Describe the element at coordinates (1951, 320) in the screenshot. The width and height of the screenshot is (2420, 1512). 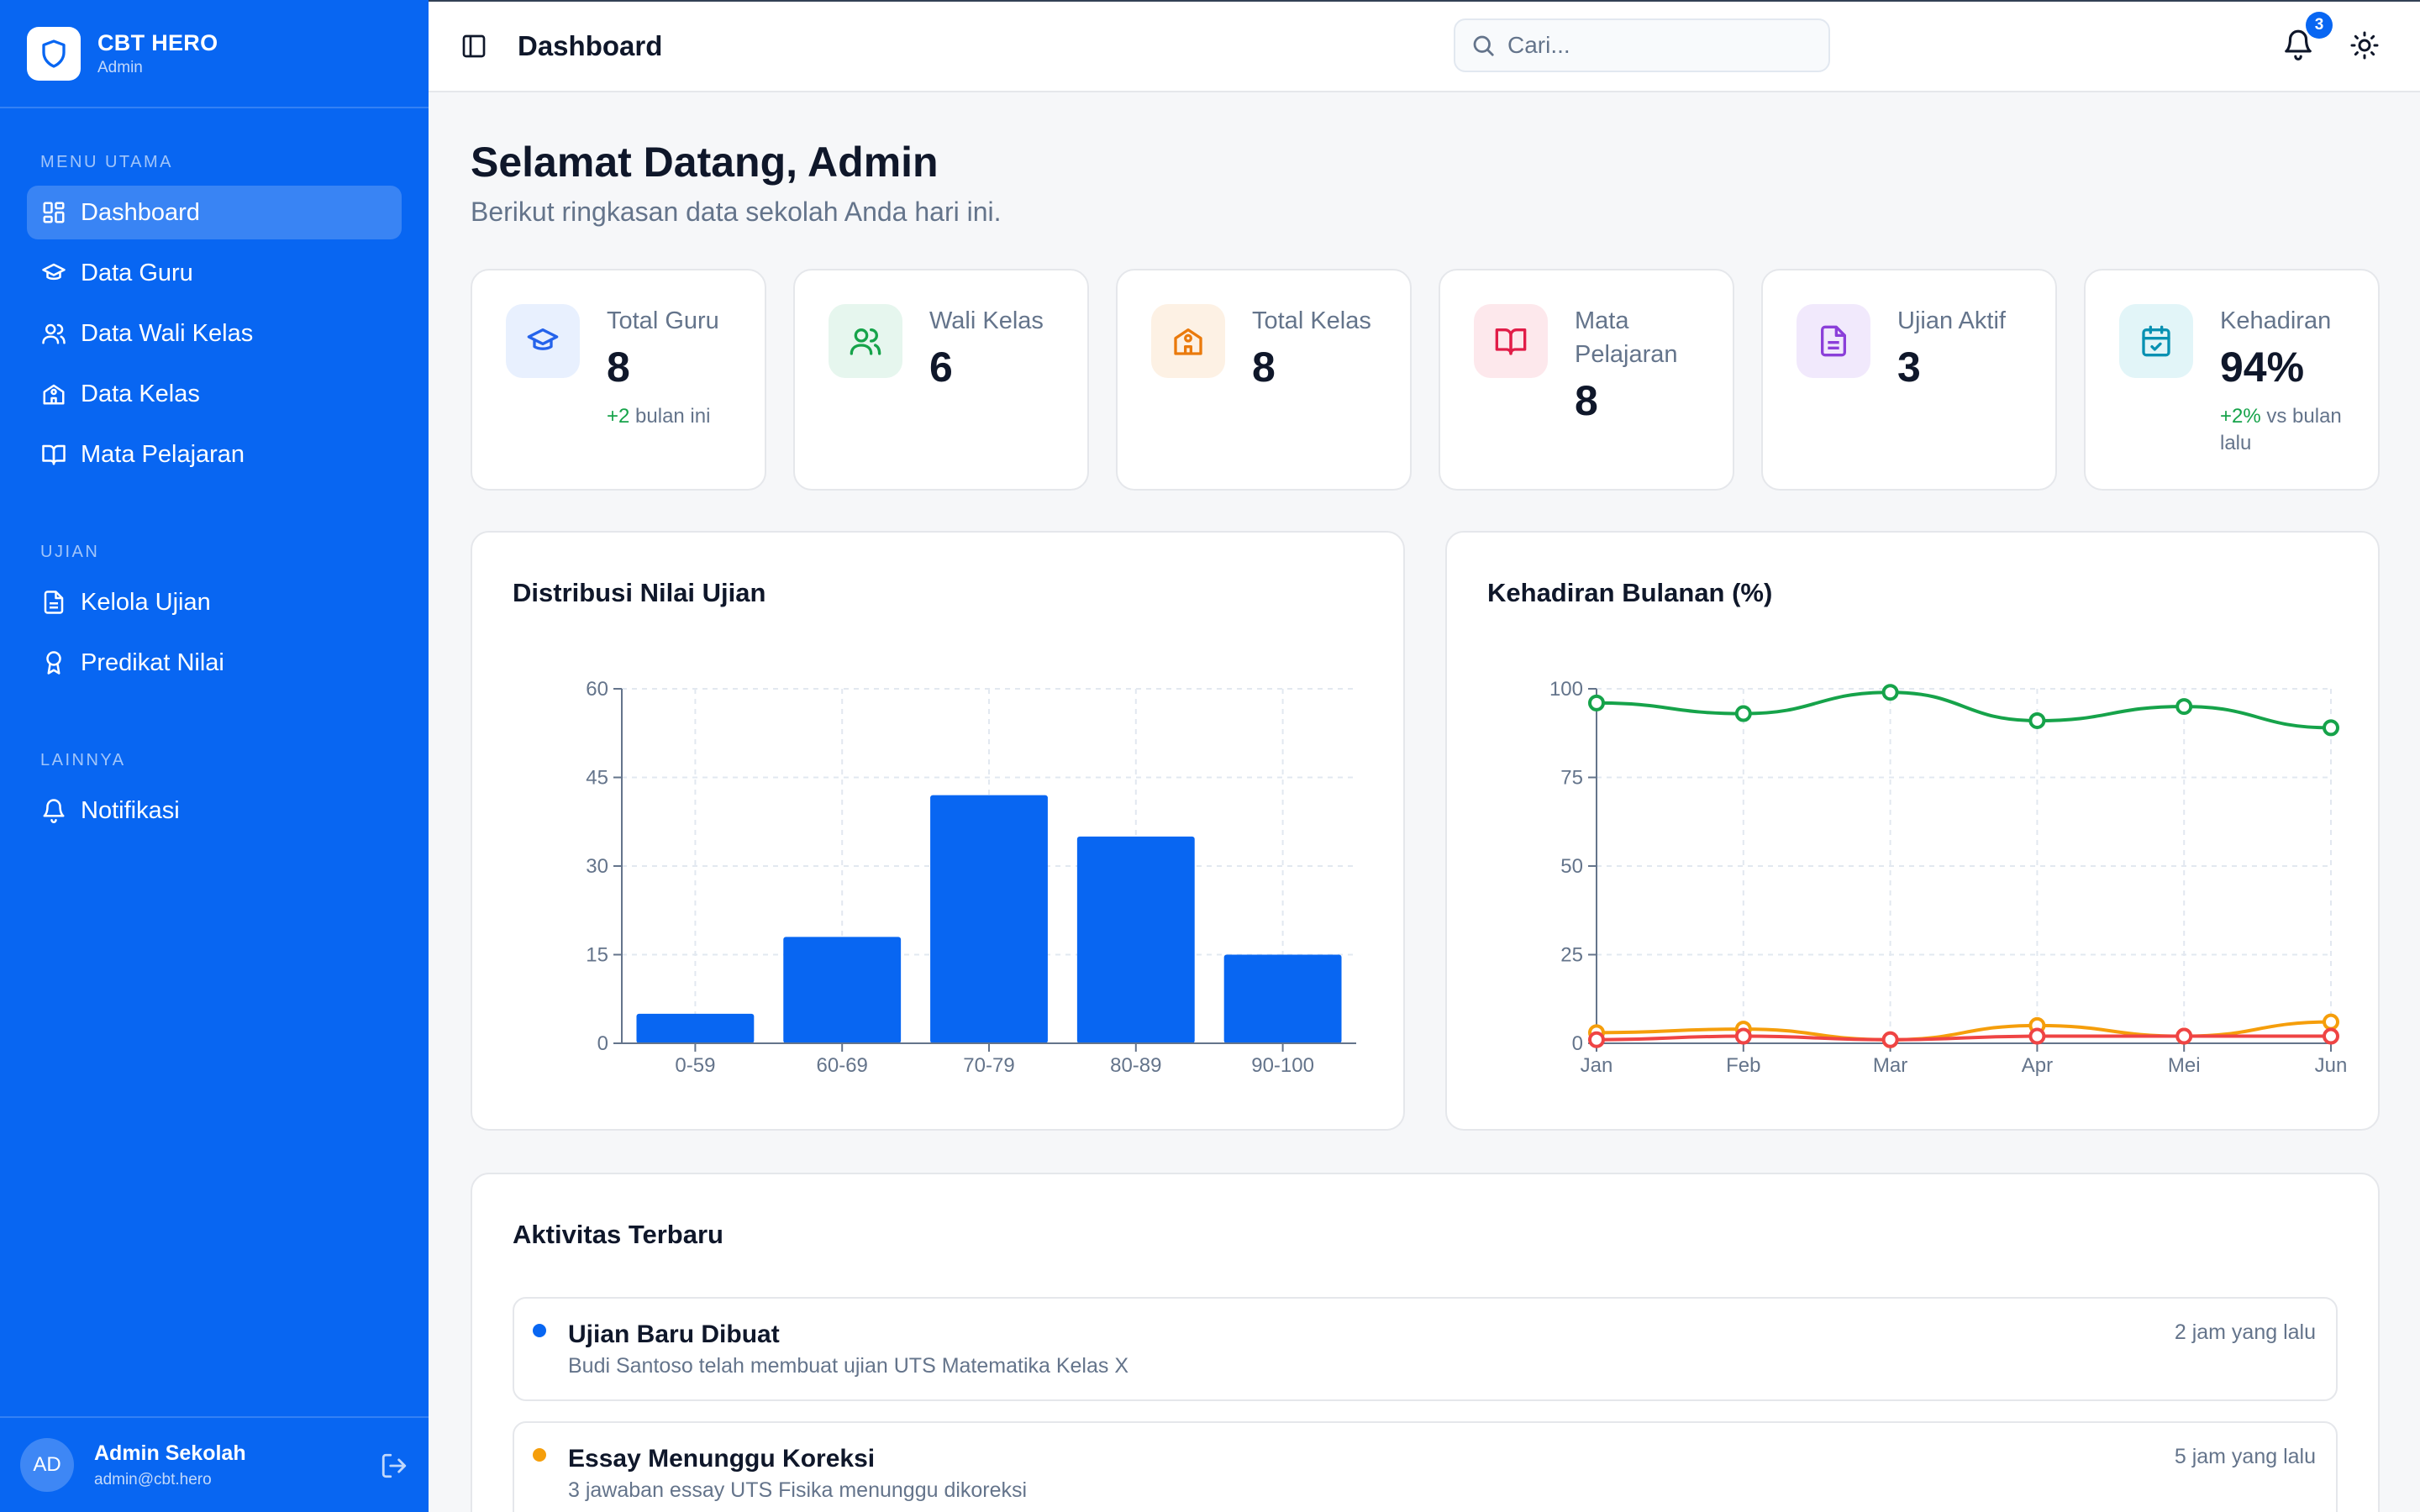
I see `stat-label: Ujian Aktif` at that location.